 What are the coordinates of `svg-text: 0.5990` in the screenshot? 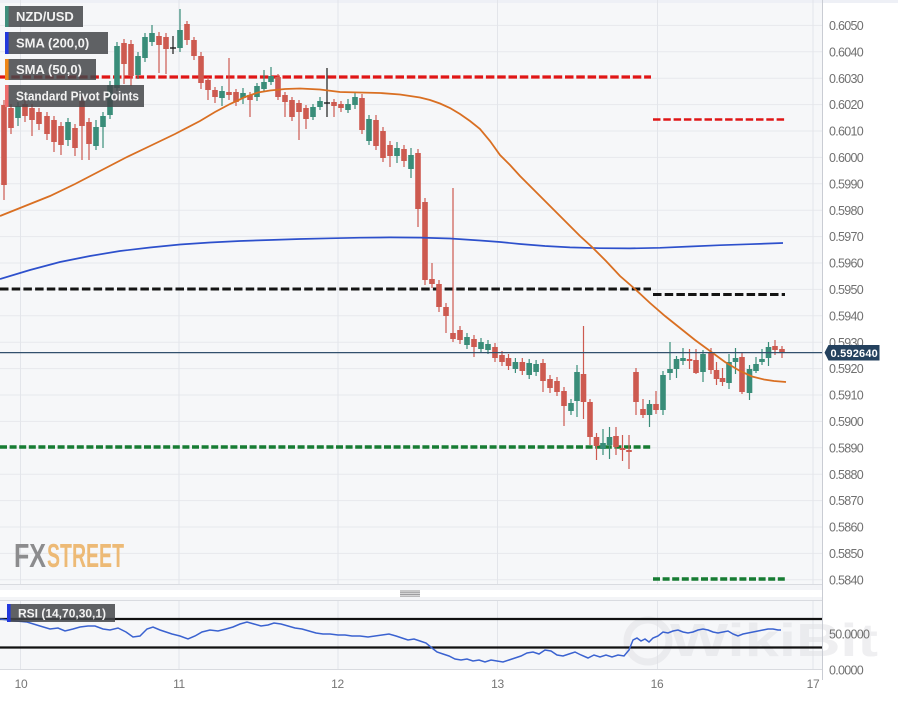 It's located at (846, 184).